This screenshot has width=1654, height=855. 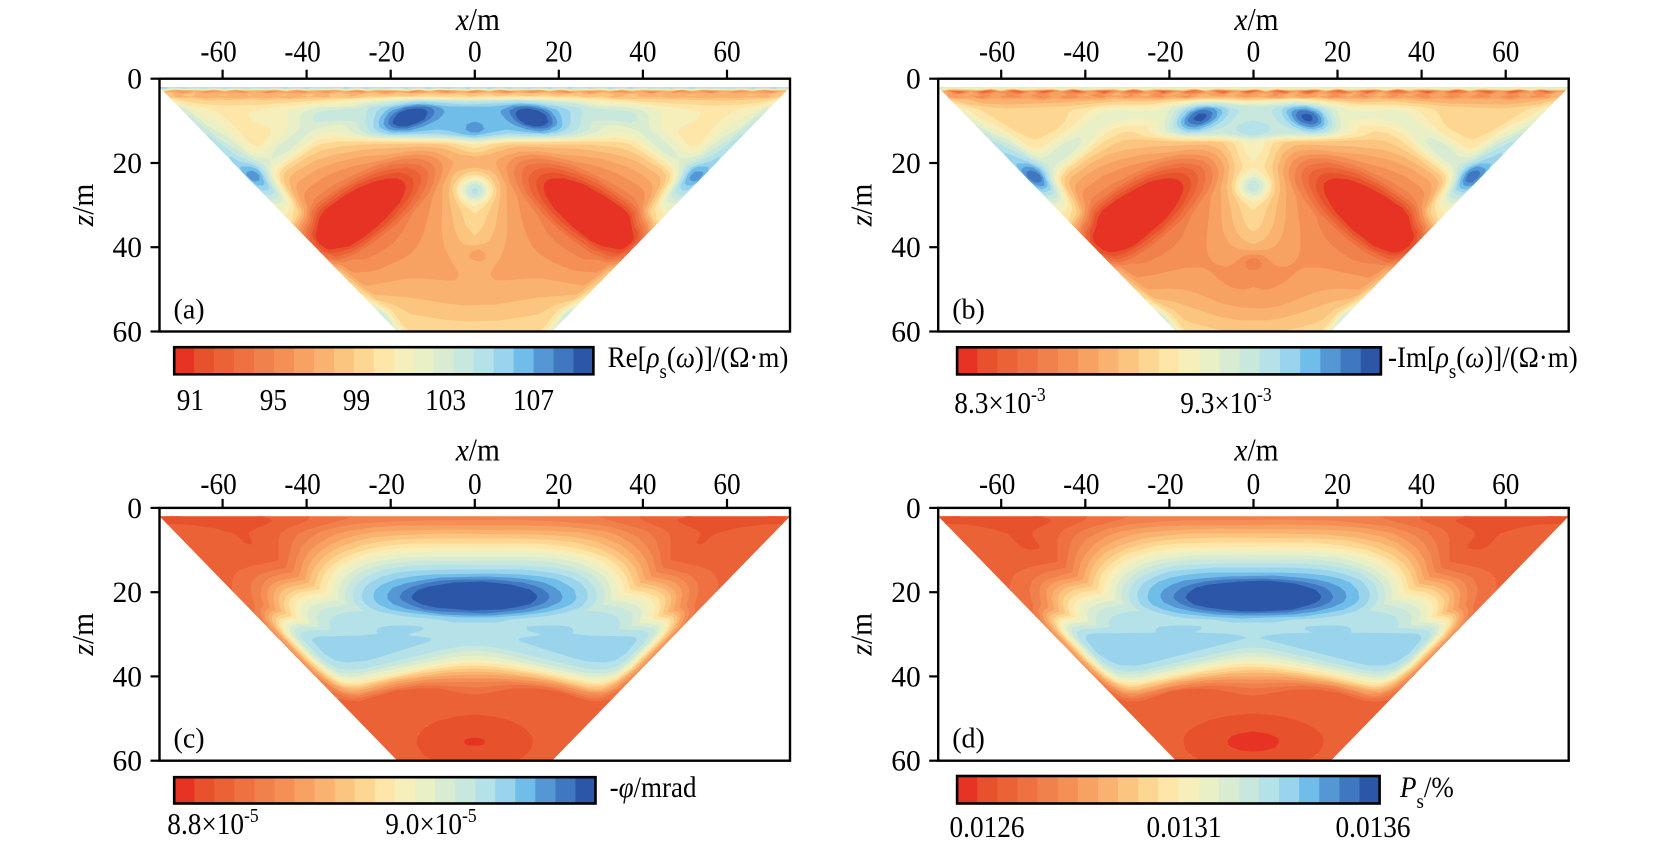 I want to click on svg-text: 0.0136, so click(x=1373, y=827).